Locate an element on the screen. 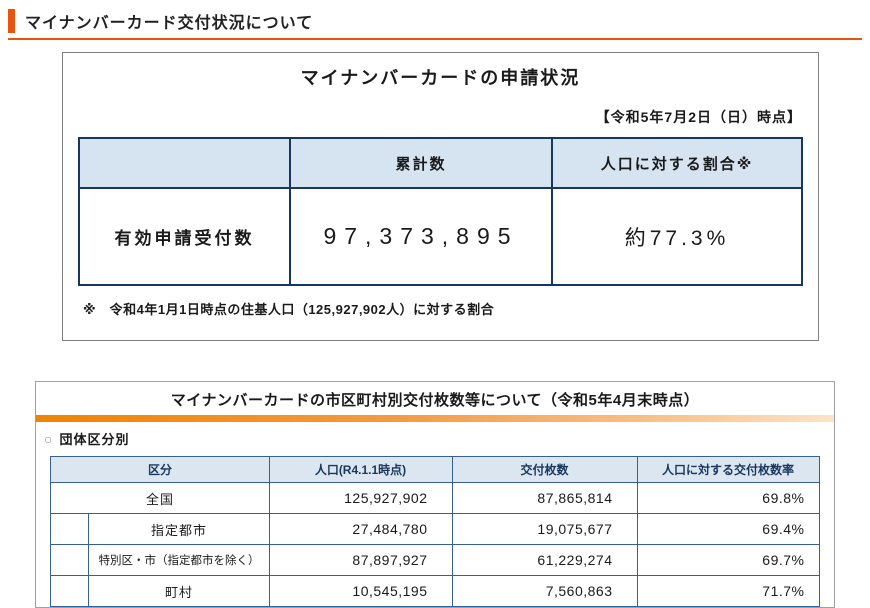  issued-value: 87,865,814 is located at coordinates (544, 498).